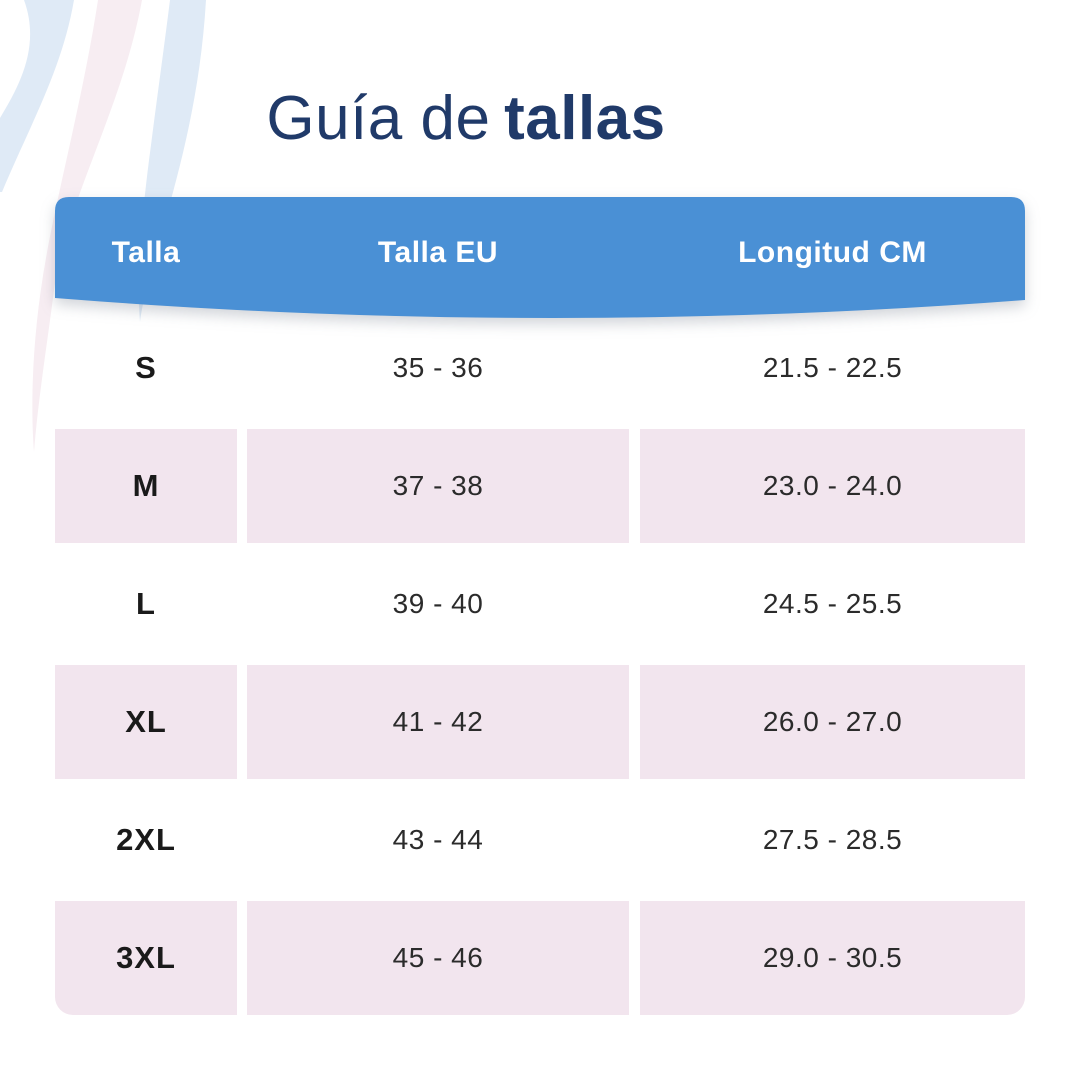 The height and width of the screenshot is (1080, 1080). I want to click on table-row: XL 41 - 42 26.0 - 27.0, so click(540, 722).